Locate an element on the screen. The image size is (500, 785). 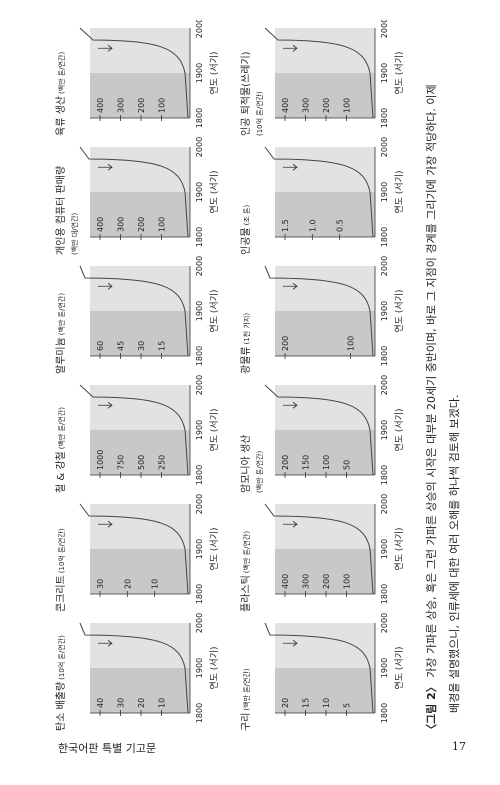
y-tick-label: 0.5 is located at coordinates (340, 225).